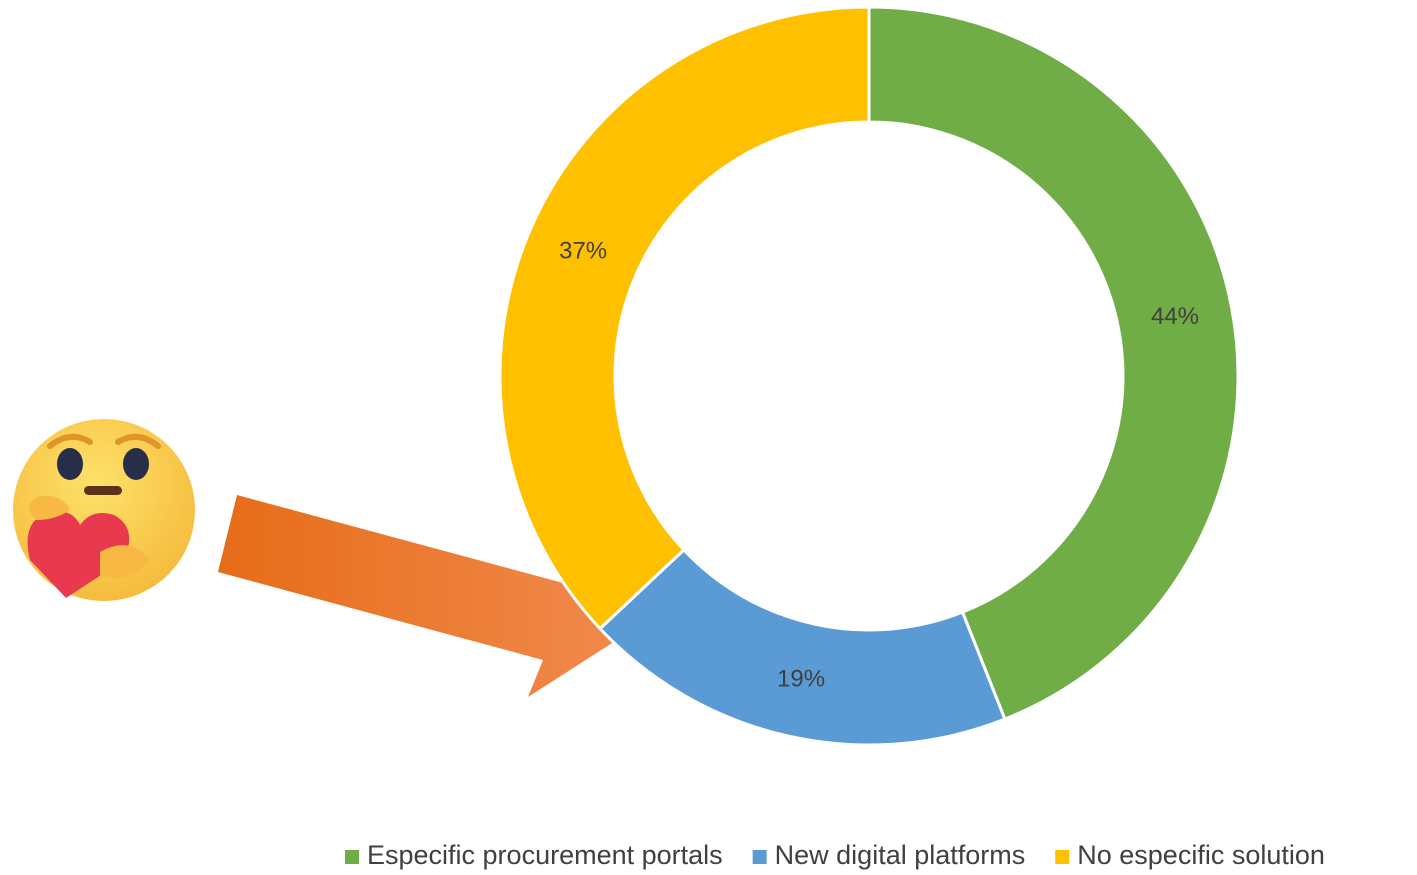  What do you see at coordinates (900, 855) in the screenshot?
I see `legend-label: New digital platforms` at bounding box center [900, 855].